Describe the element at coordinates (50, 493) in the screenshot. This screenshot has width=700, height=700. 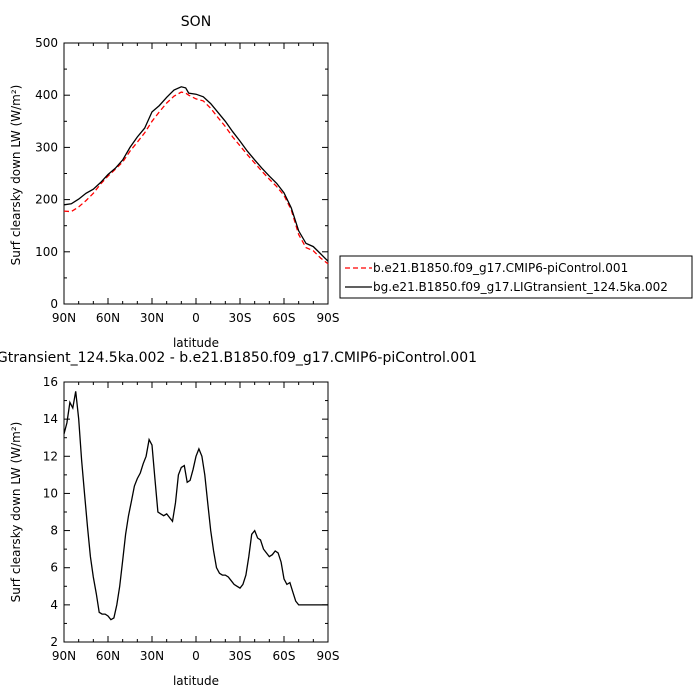
I see `y-tick-label: 10` at that location.